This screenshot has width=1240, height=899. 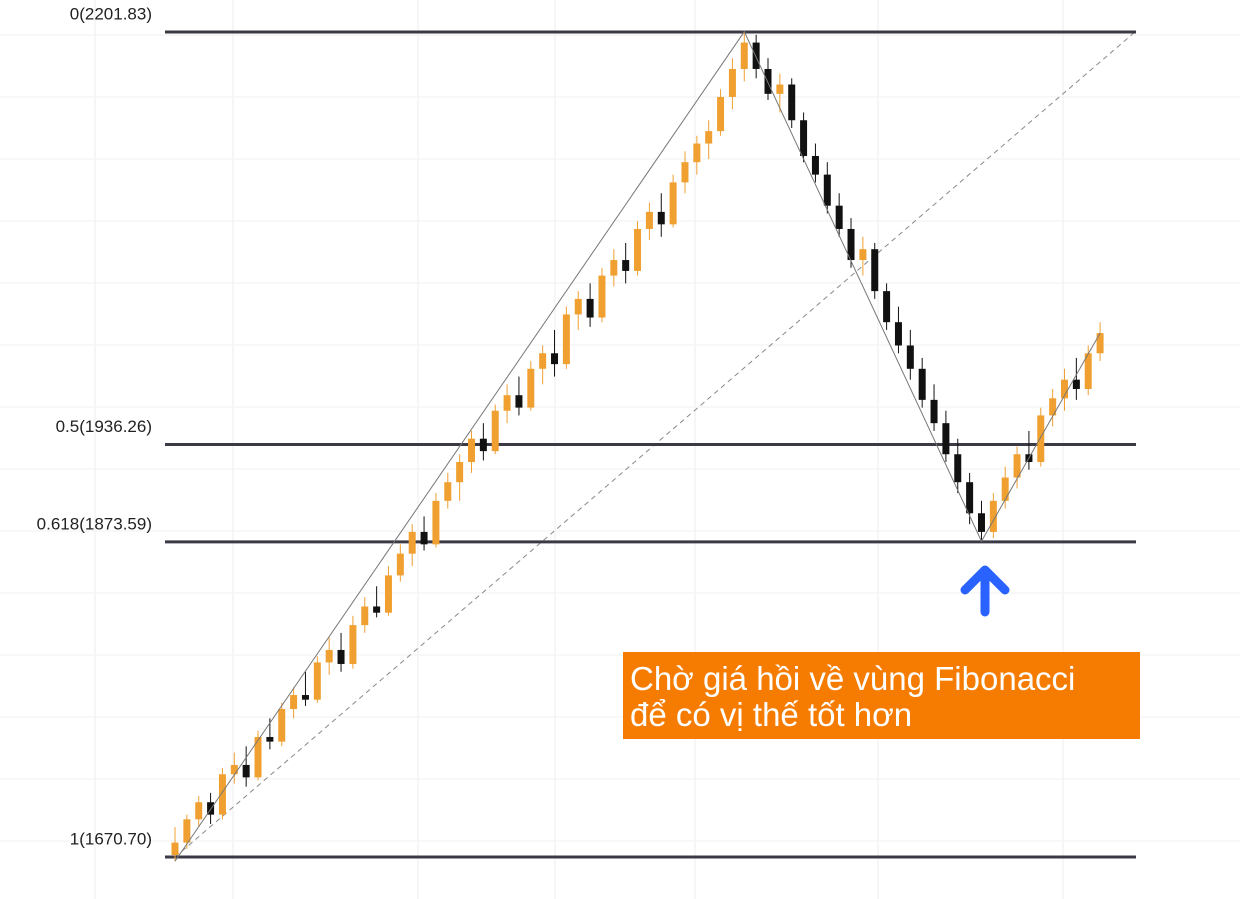 What do you see at coordinates (771, 714) in the screenshot?
I see `annotation-line: để có vị thế tốt hơn` at bounding box center [771, 714].